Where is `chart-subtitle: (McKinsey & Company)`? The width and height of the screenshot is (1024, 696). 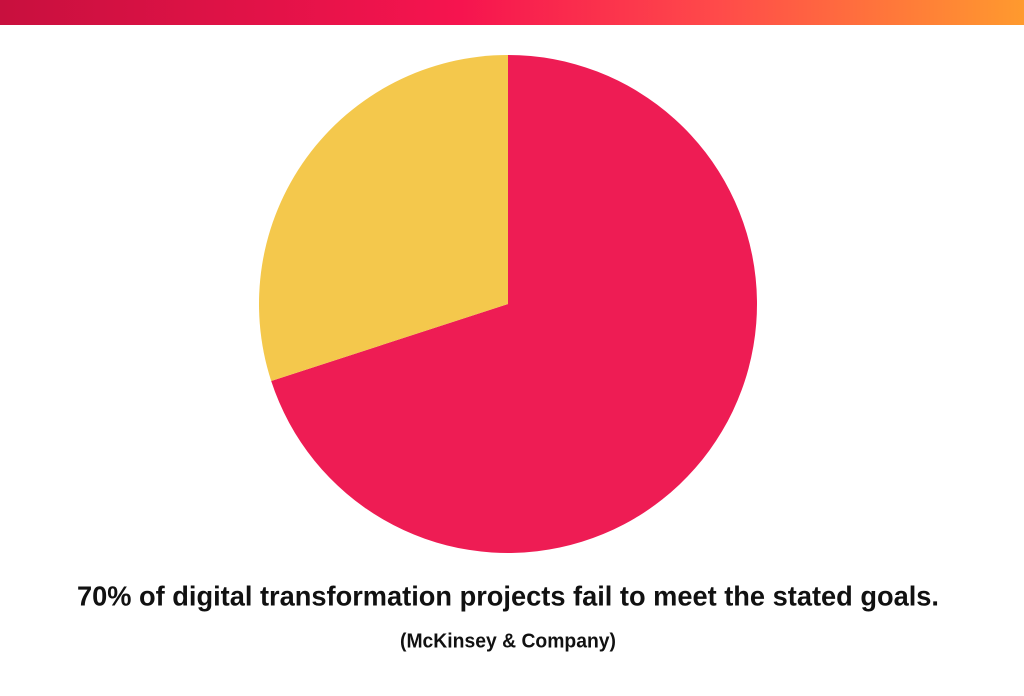
chart-subtitle: (McKinsey & Company) is located at coordinates (508, 641).